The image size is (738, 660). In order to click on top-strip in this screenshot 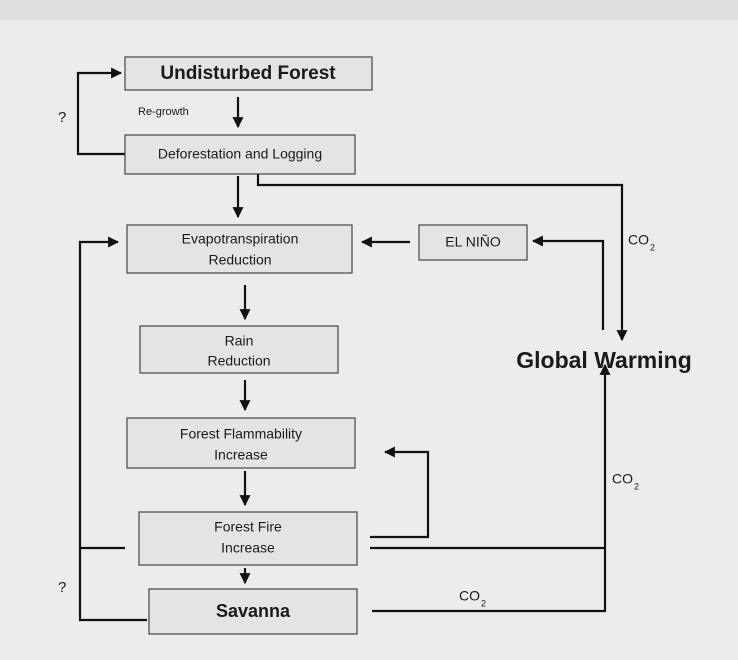, I will do `click(369, 10)`.